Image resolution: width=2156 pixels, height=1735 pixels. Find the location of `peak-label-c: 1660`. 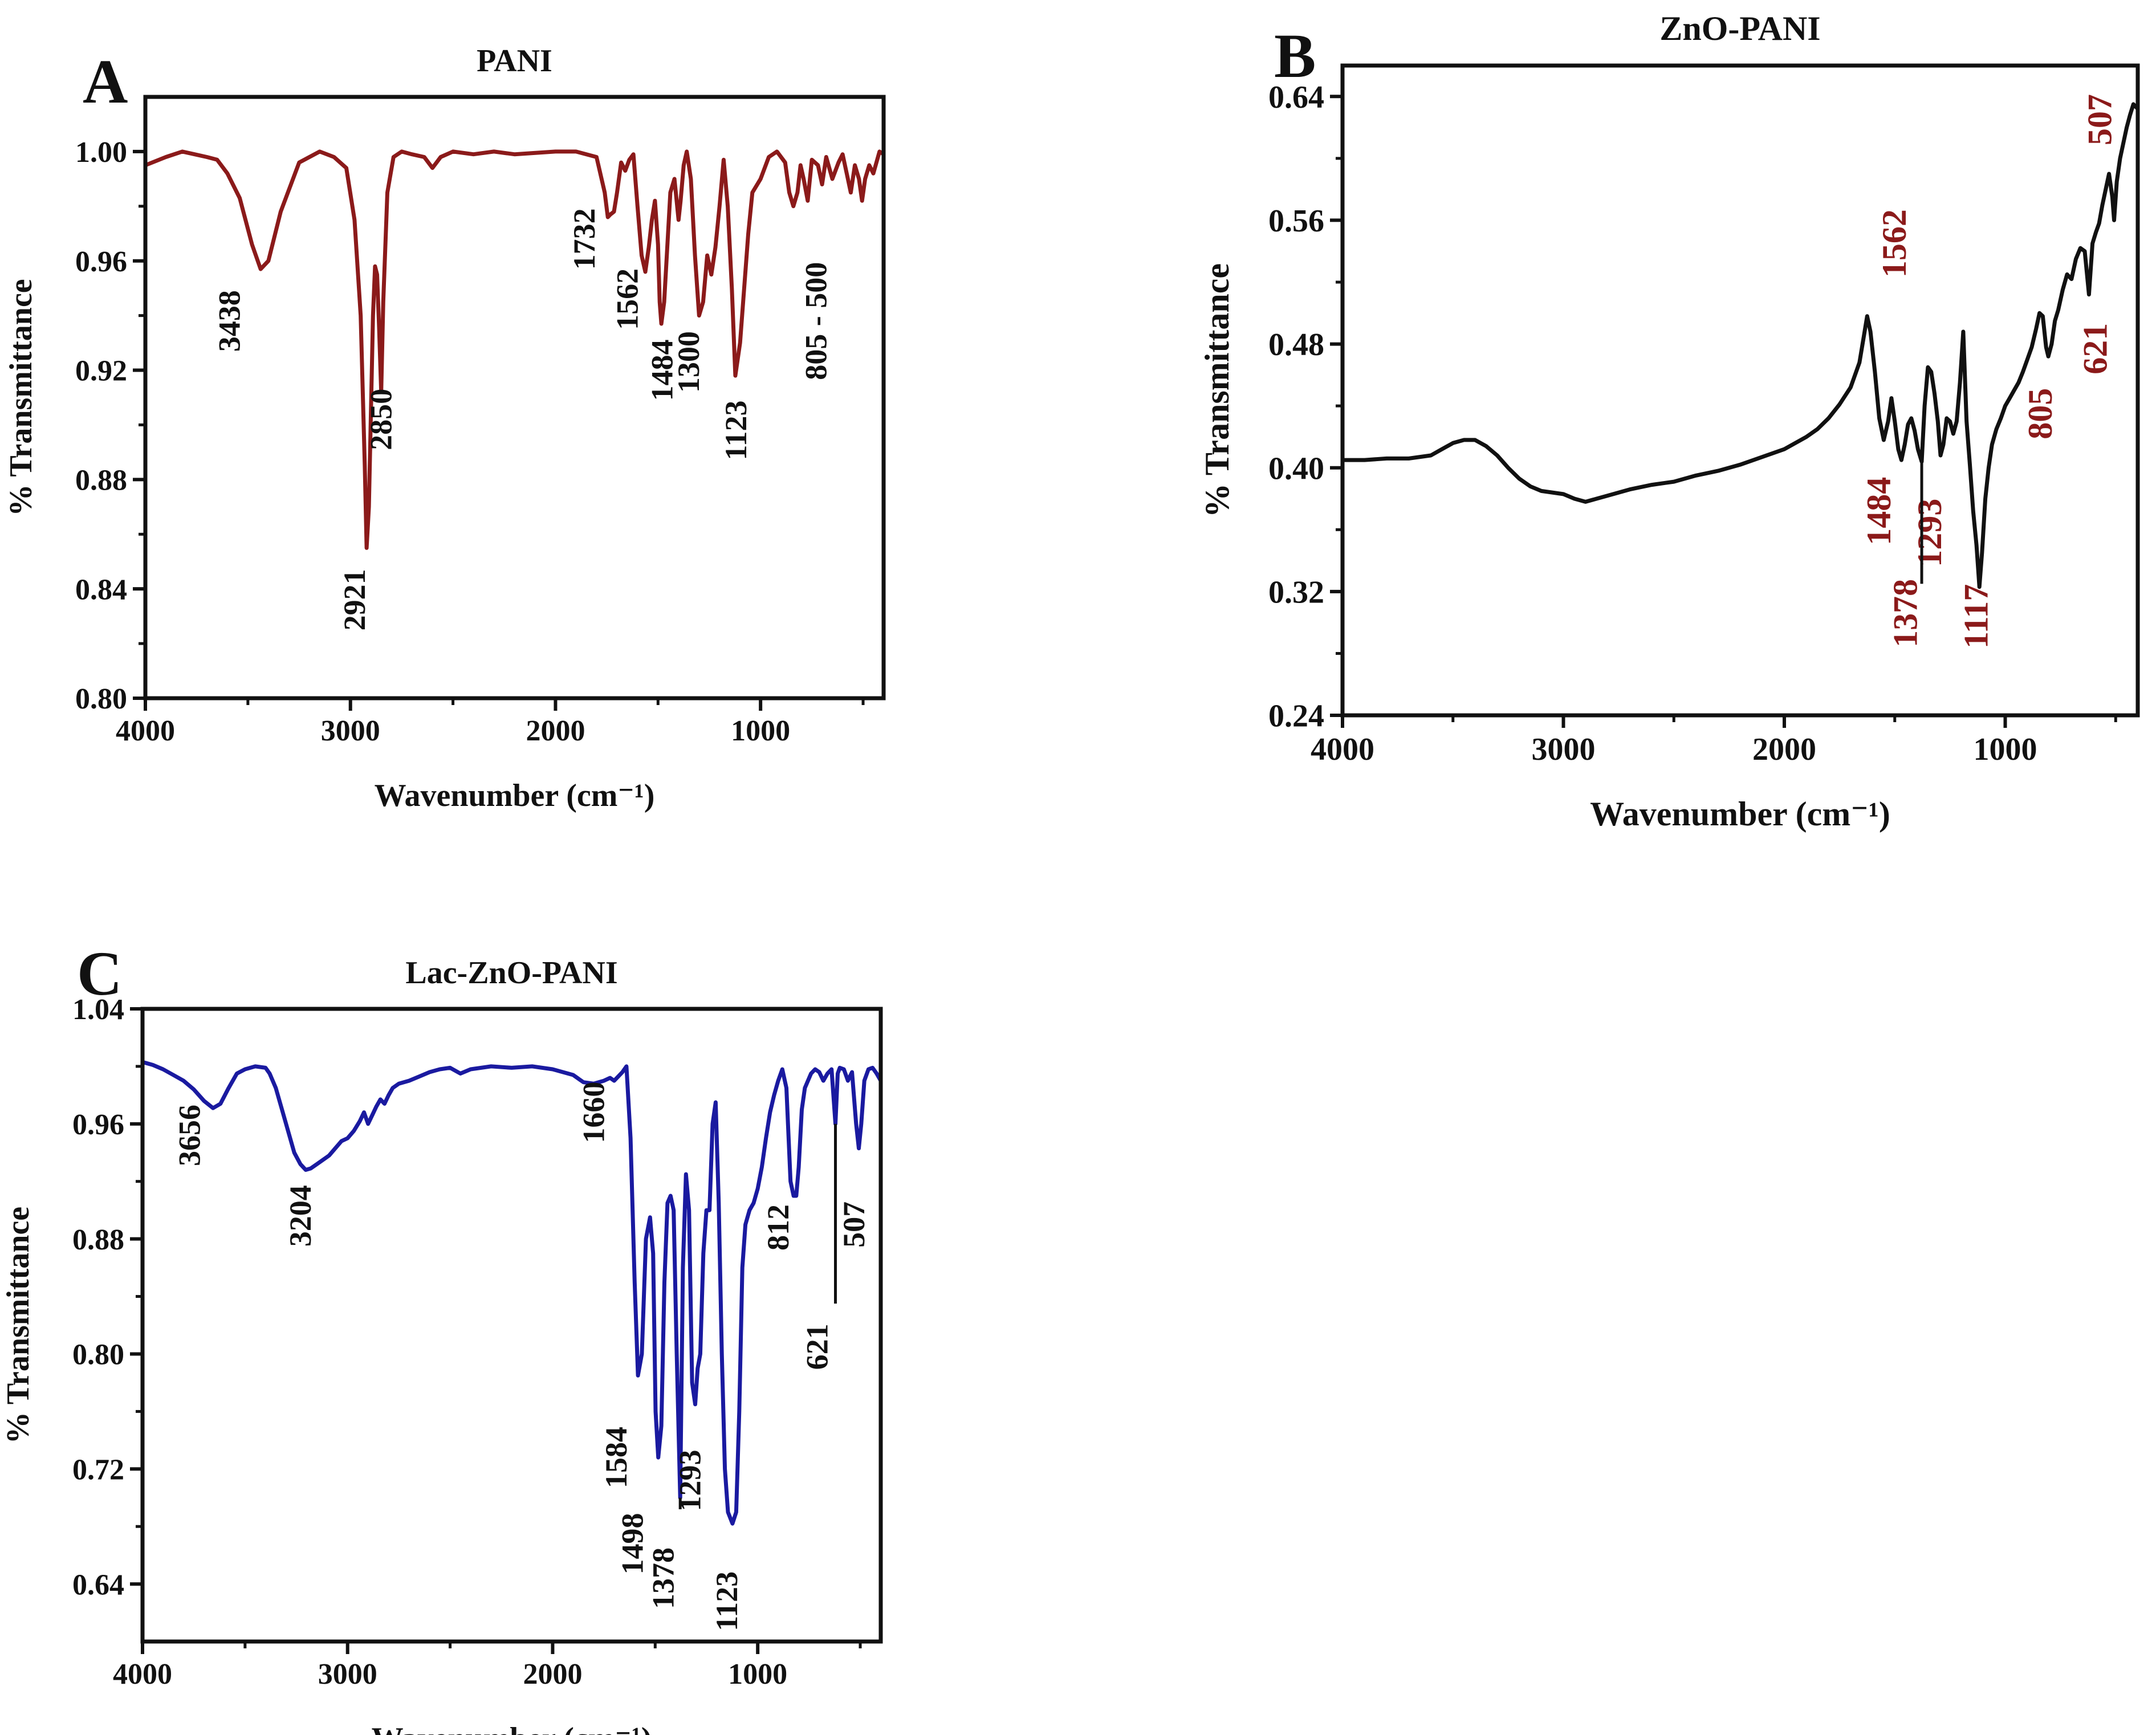

peak-label-c: 1660 is located at coordinates (593, 1112).